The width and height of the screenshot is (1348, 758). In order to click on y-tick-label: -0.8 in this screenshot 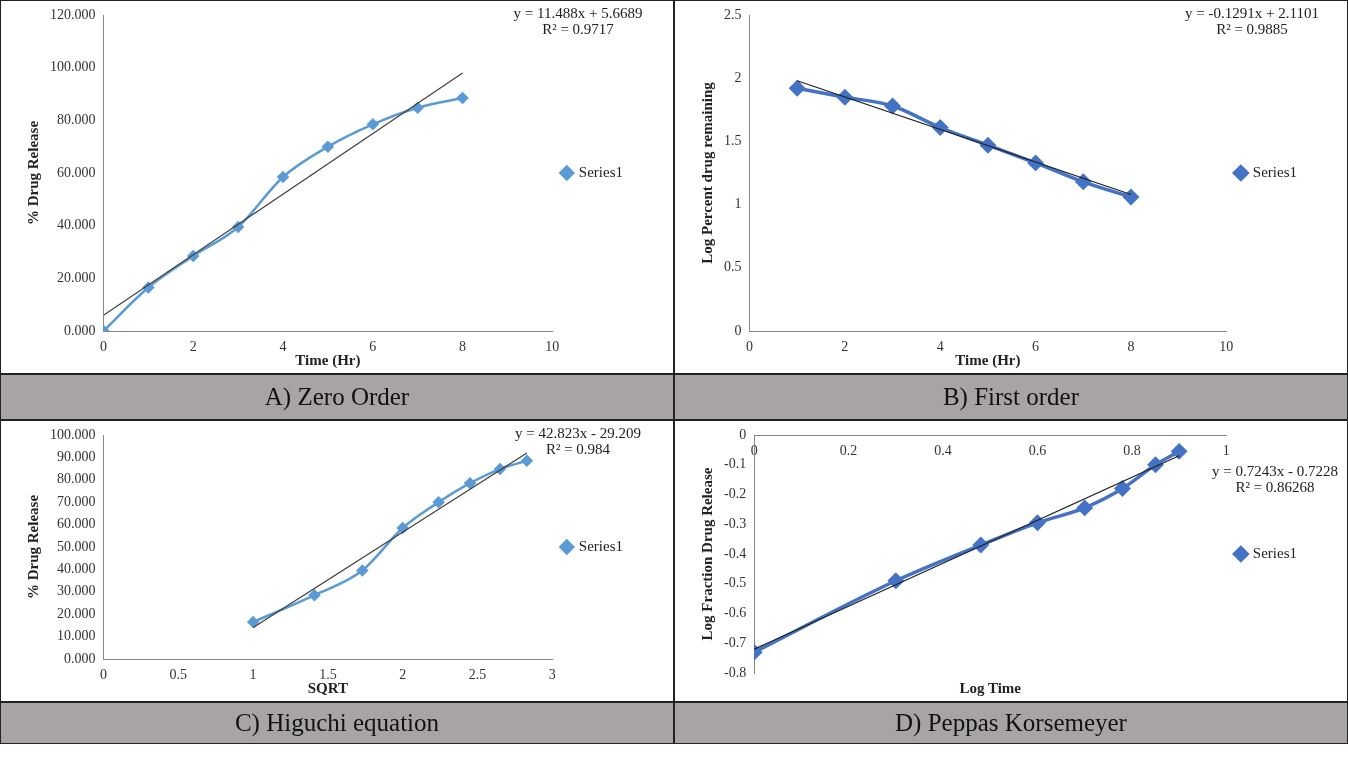, I will do `click(735, 672)`.